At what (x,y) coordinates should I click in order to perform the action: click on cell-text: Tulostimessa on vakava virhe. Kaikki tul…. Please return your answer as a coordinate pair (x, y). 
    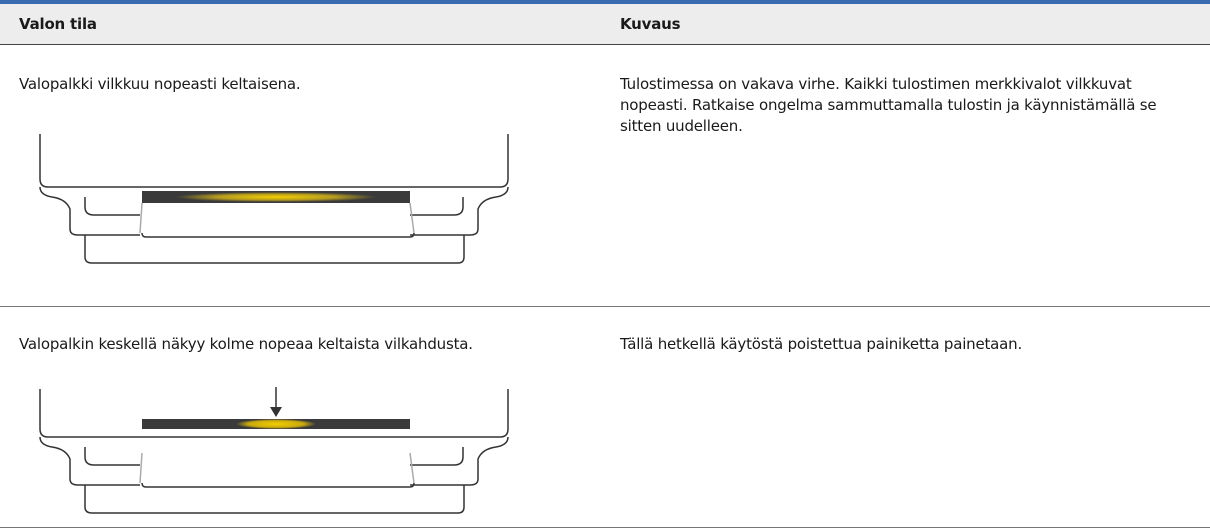
    Looking at the image, I should click on (888, 105).